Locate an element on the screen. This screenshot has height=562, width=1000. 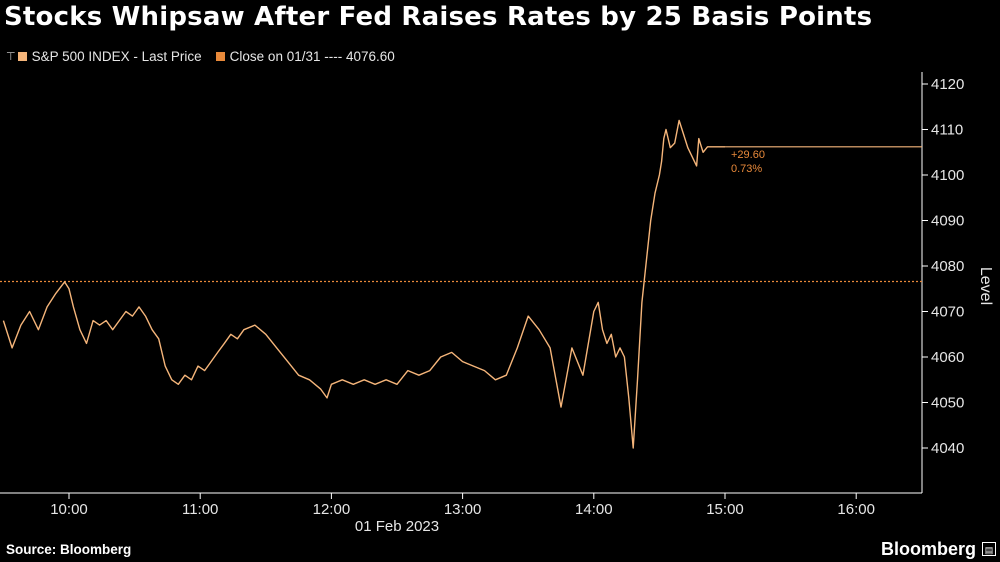
close-swatch is located at coordinates (220, 56).